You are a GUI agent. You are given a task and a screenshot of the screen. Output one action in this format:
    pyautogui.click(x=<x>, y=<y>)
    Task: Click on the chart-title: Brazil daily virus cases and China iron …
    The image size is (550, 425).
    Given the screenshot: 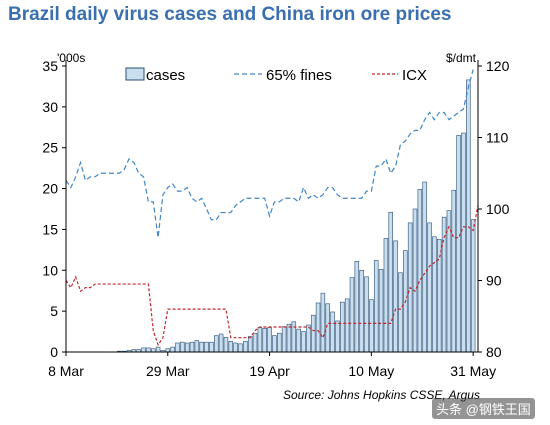 What is the action you would take?
    pyautogui.click(x=230, y=14)
    